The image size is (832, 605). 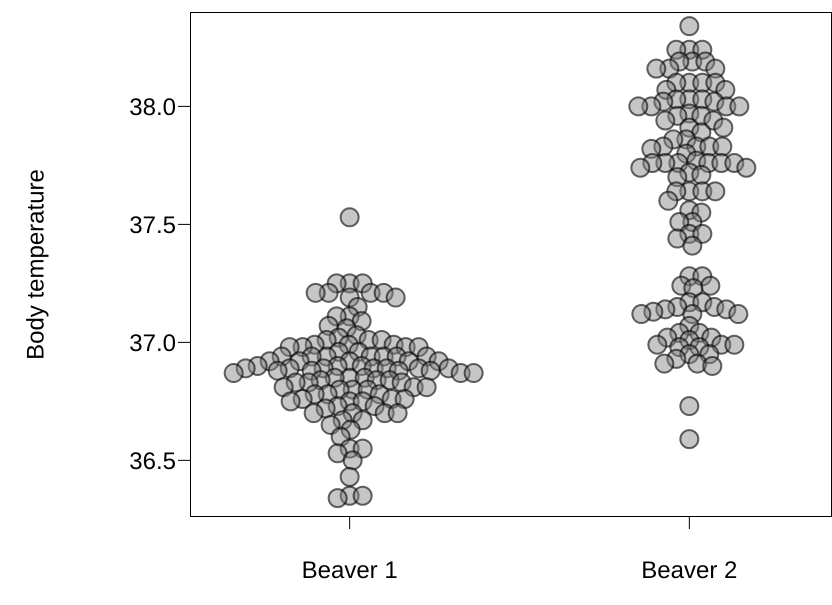 What do you see at coordinates (152, 107) in the screenshot?
I see `y-tick-label: 38.0` at bounding box center [152, 107].